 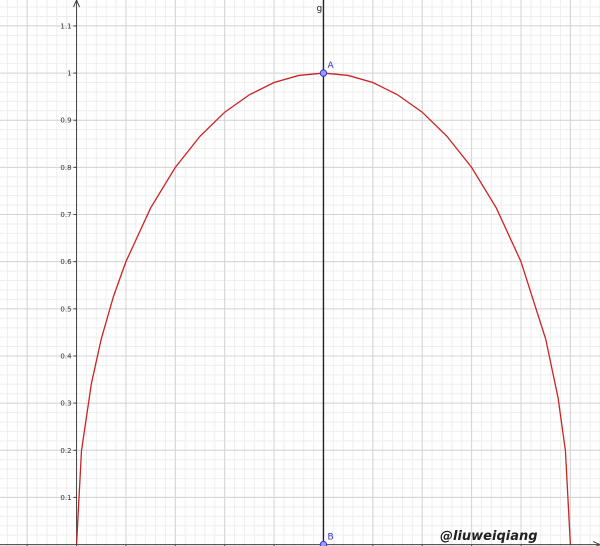 What do you see at coordinates (330, 66) in the screenshot?
I see `point-label: A` at bounding box center [330, 66].